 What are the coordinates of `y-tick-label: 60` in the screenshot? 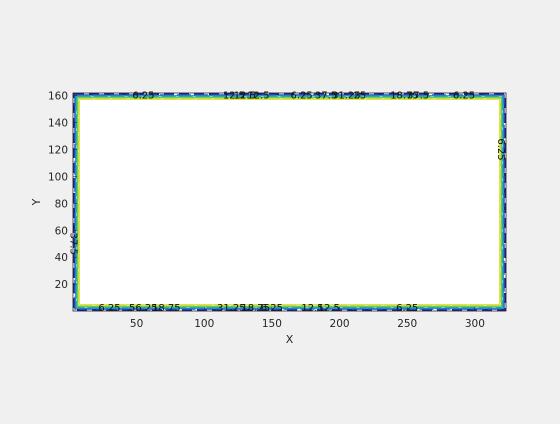 It's located at (61, 231).